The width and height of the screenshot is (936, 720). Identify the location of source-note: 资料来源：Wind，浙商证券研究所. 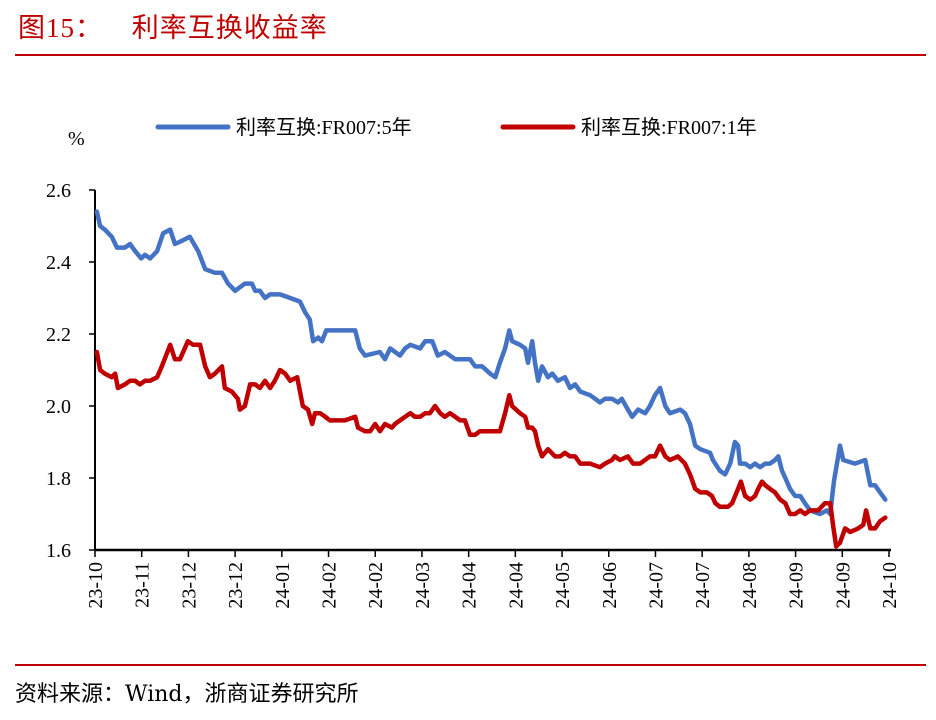
(187, 694).